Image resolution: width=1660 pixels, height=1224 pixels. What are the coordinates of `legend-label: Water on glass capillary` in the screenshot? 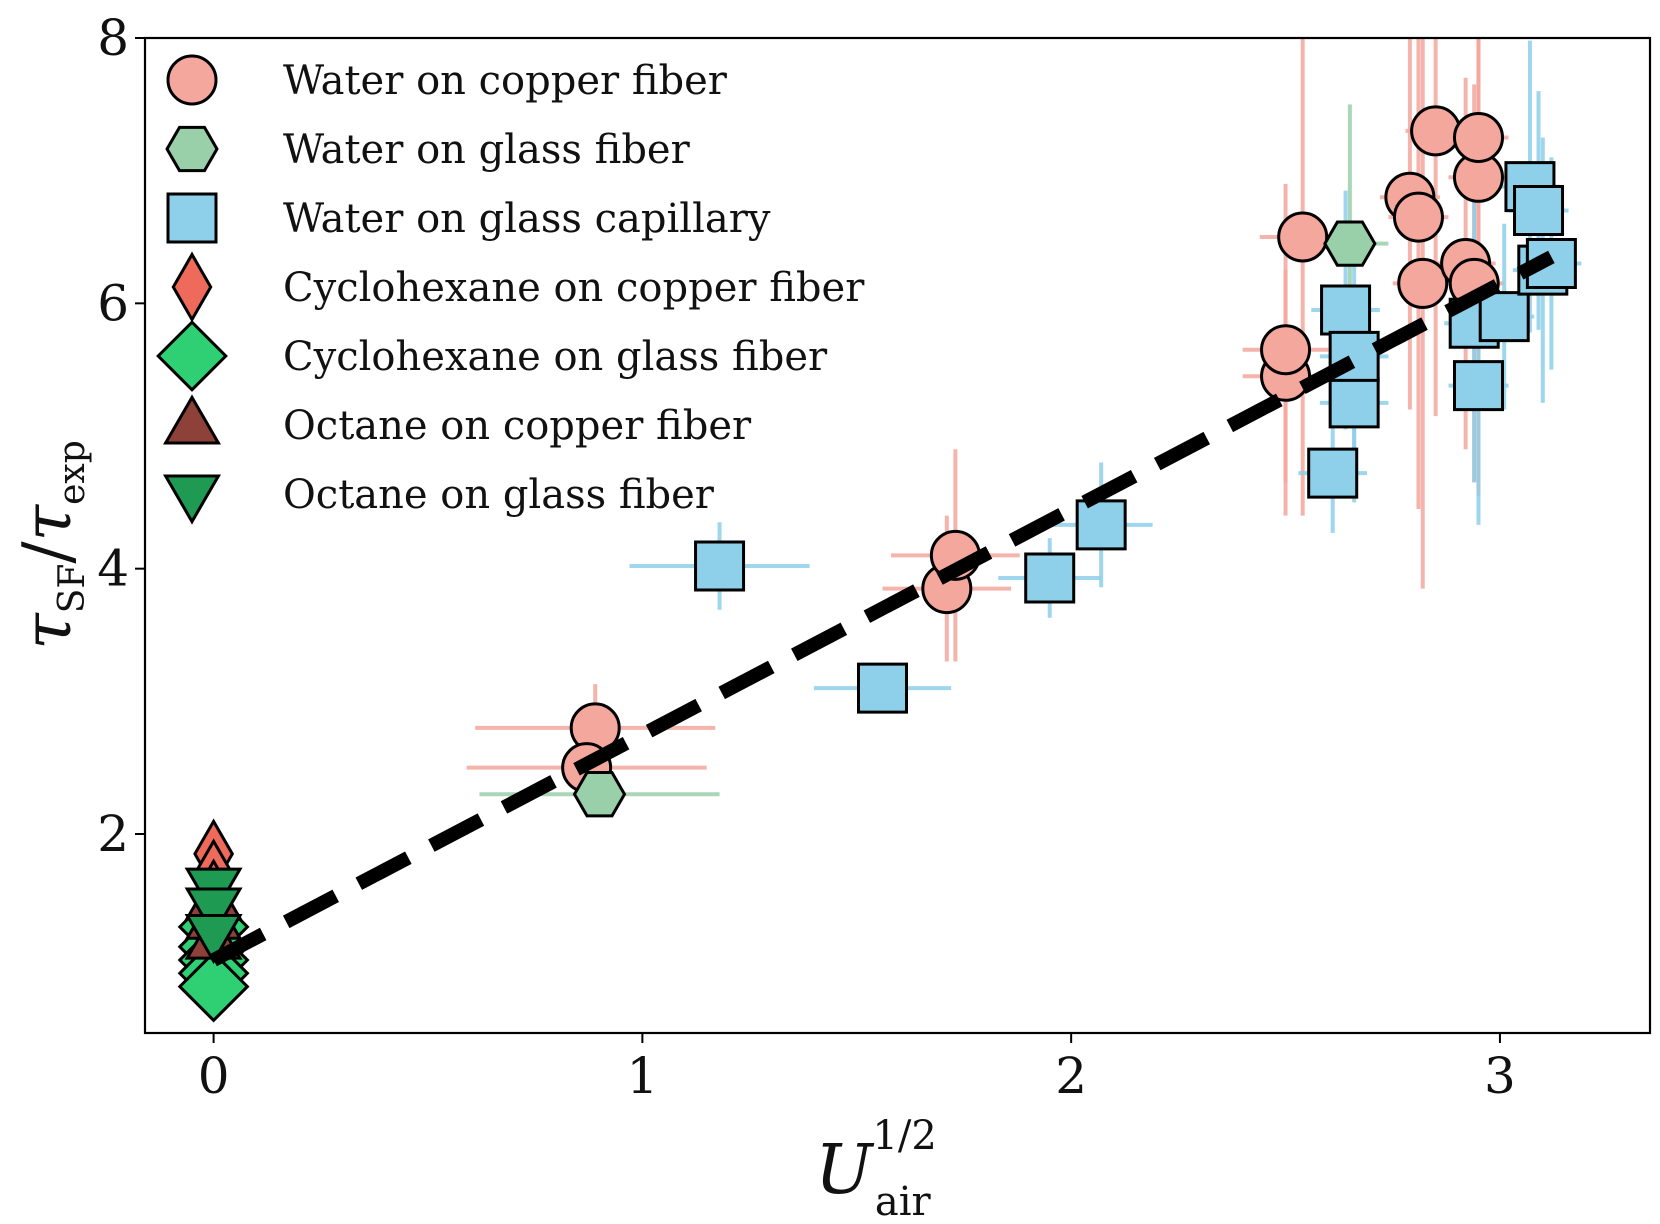 It's located at (527, 219).